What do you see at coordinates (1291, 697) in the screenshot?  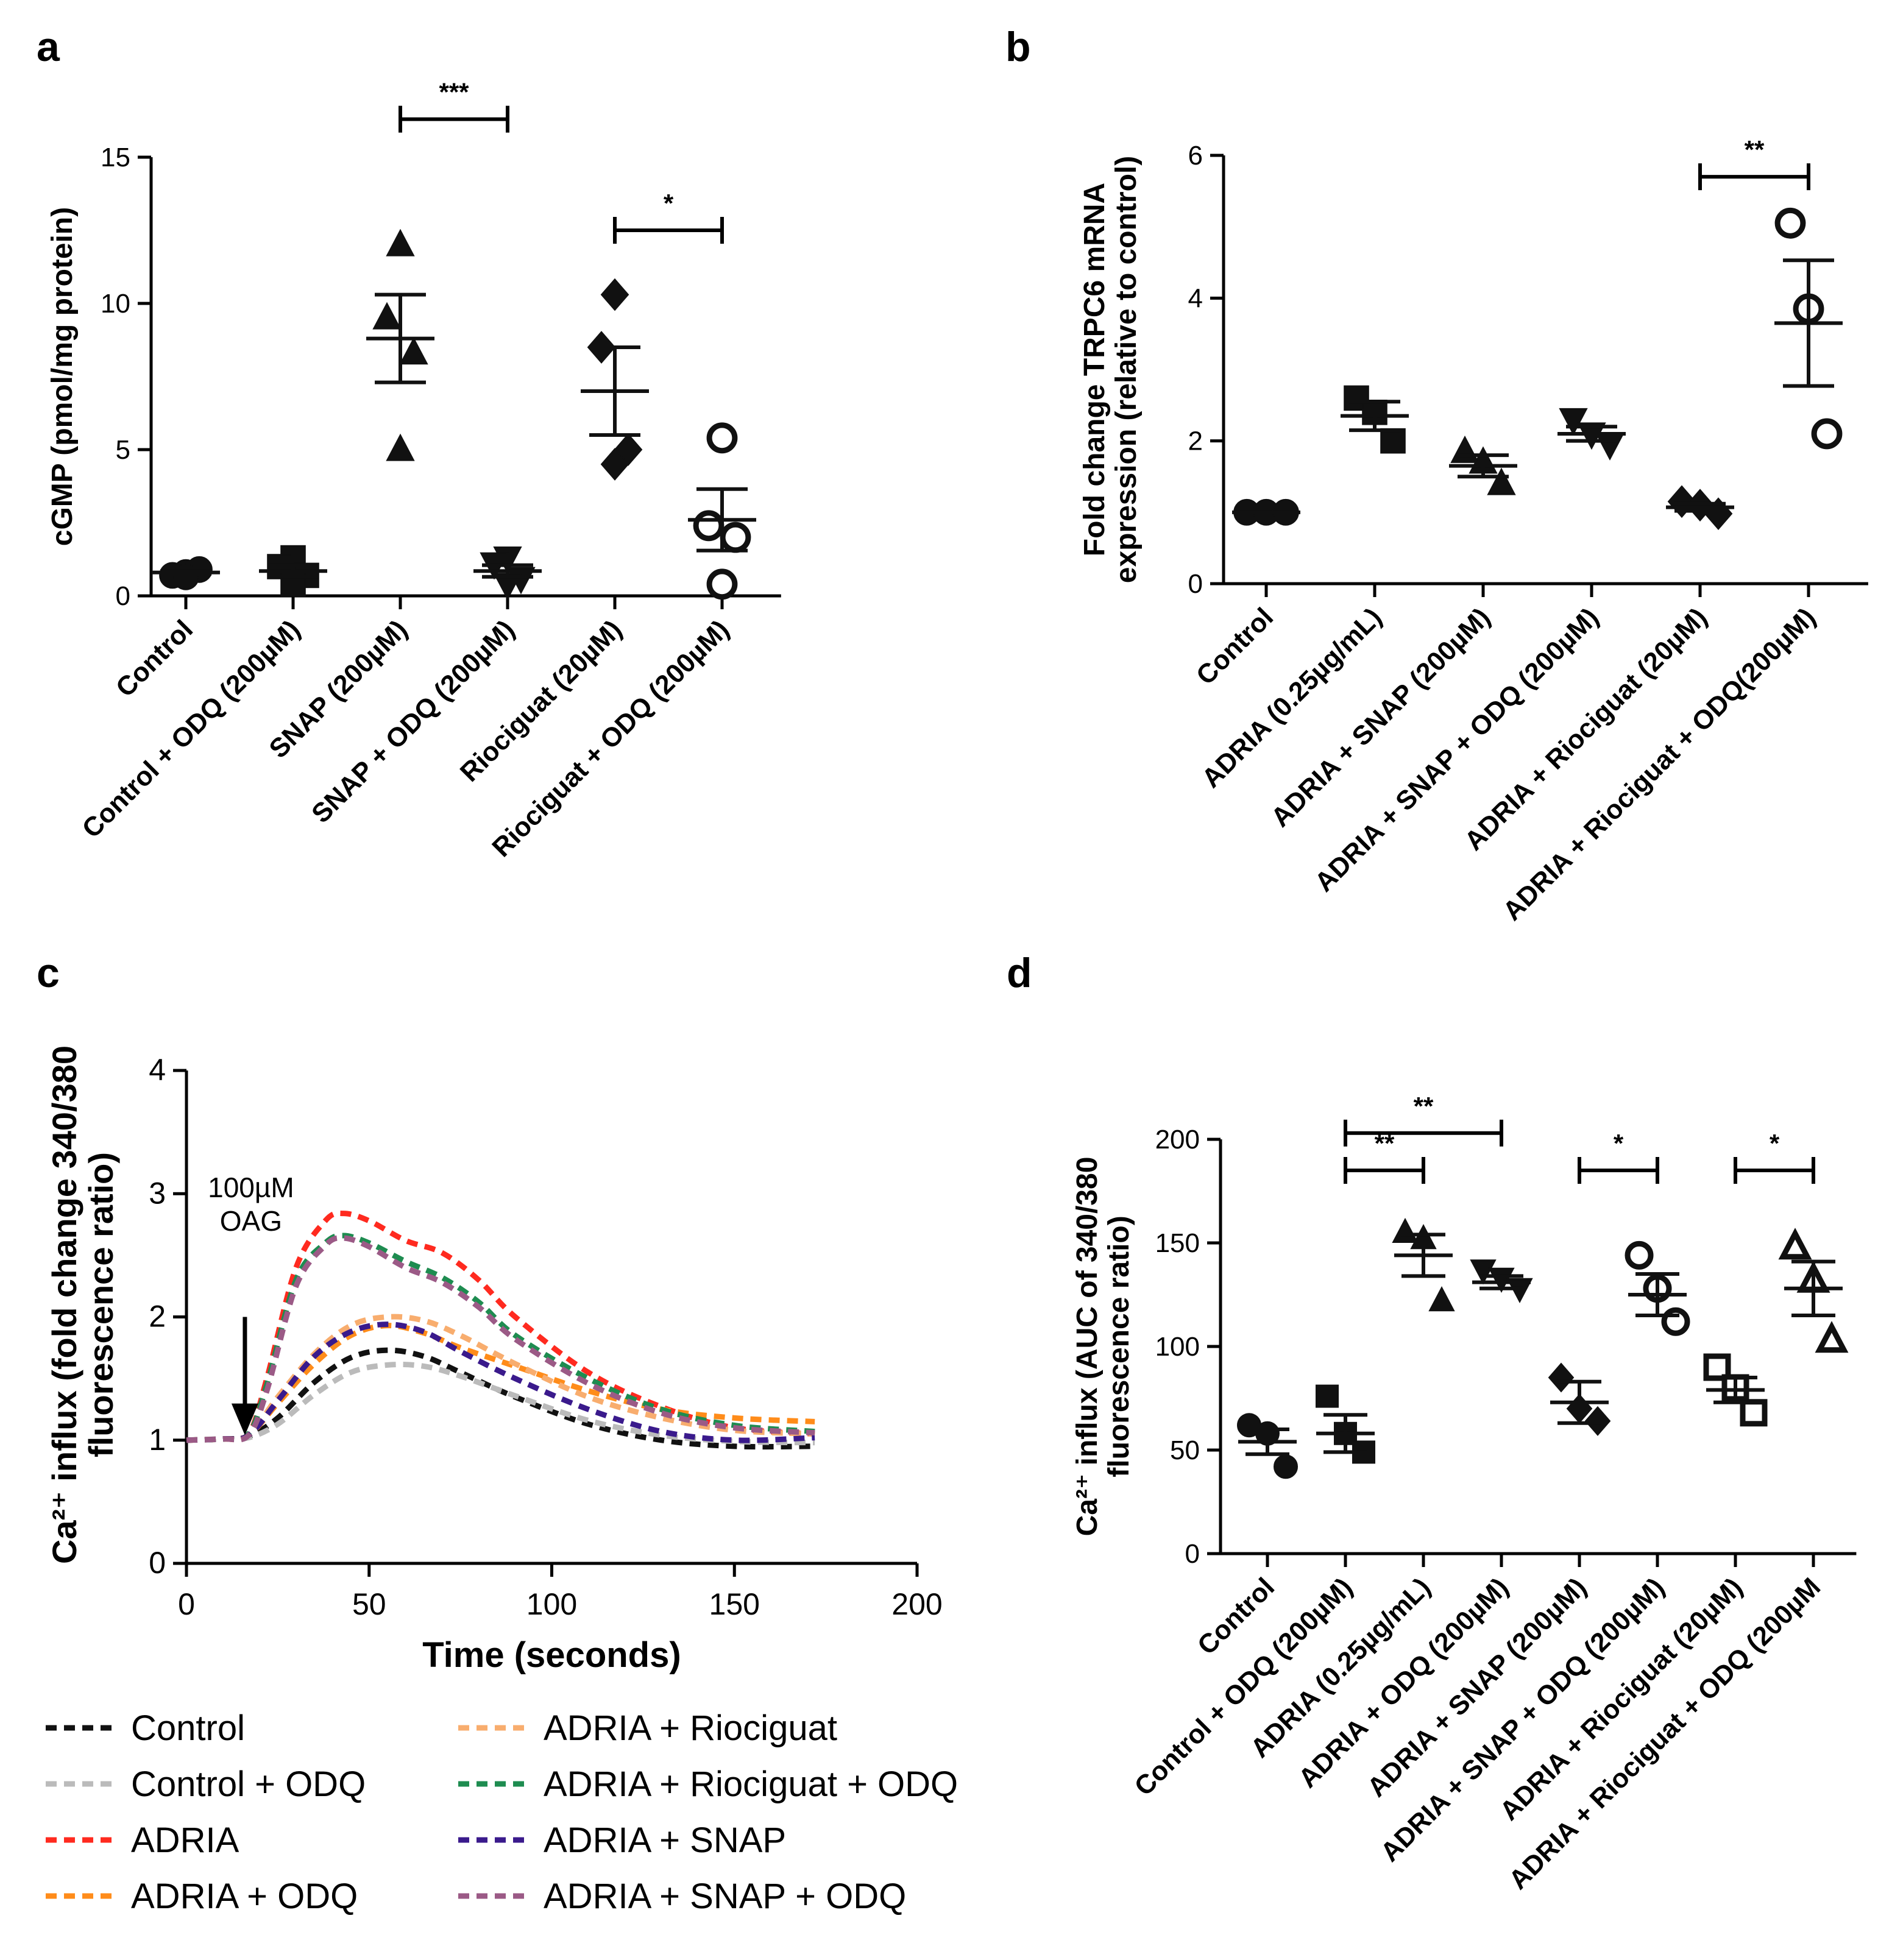 I see `x-category-label: ADRIA (0.25µg/mL)` at bounding box center [1291, 697].